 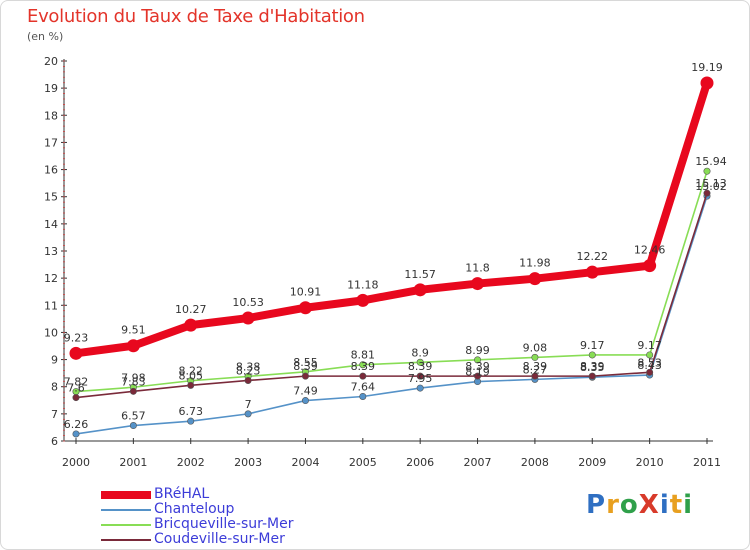 What do you see at coordinates (133, 377) in the screenshot?
I see `data-label: 7.98` at bounding box center [133, 377].